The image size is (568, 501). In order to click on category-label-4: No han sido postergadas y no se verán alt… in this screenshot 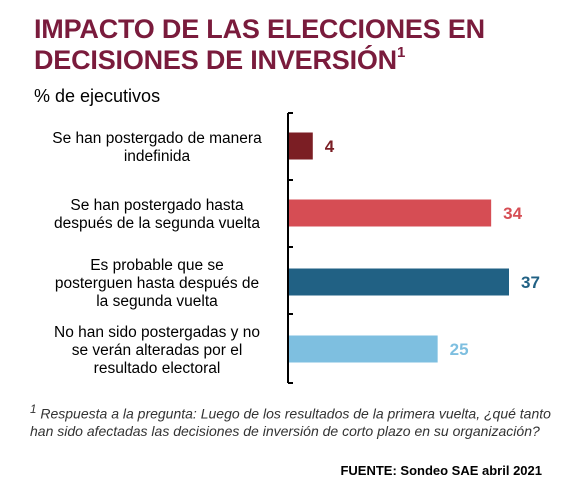, I will do `click(157, 350)`.